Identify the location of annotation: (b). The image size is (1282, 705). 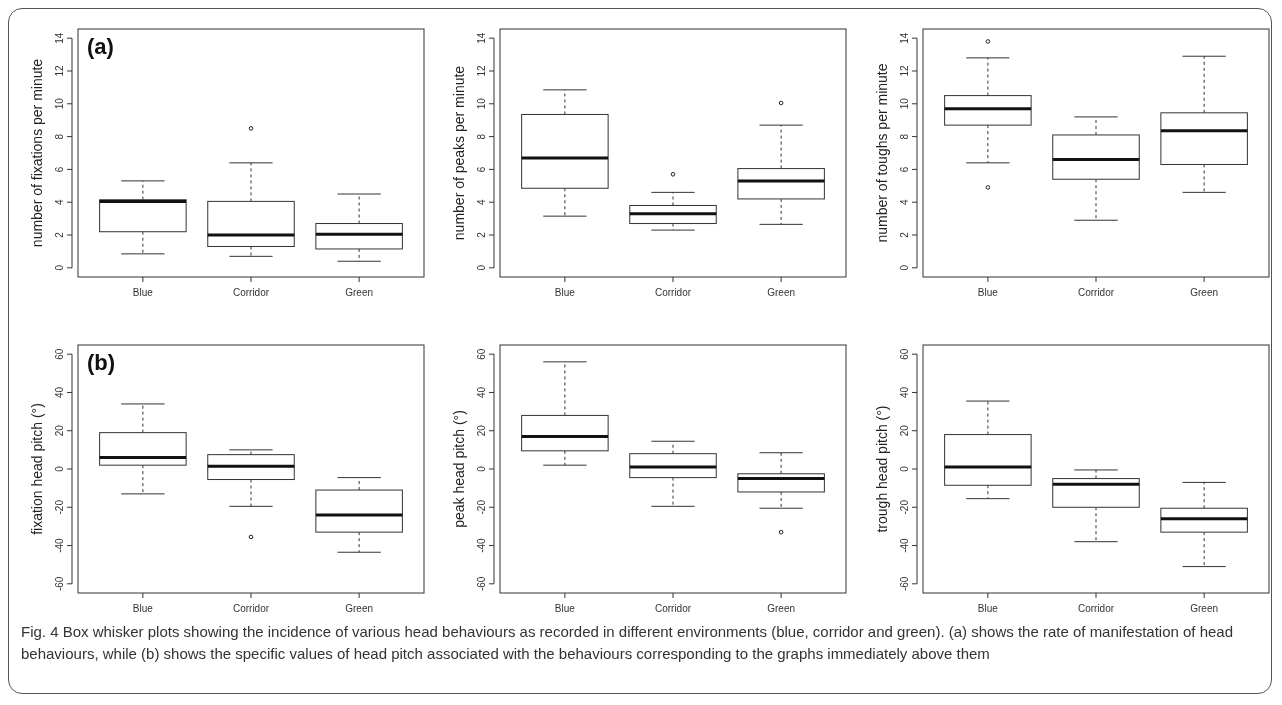
(101, 362).